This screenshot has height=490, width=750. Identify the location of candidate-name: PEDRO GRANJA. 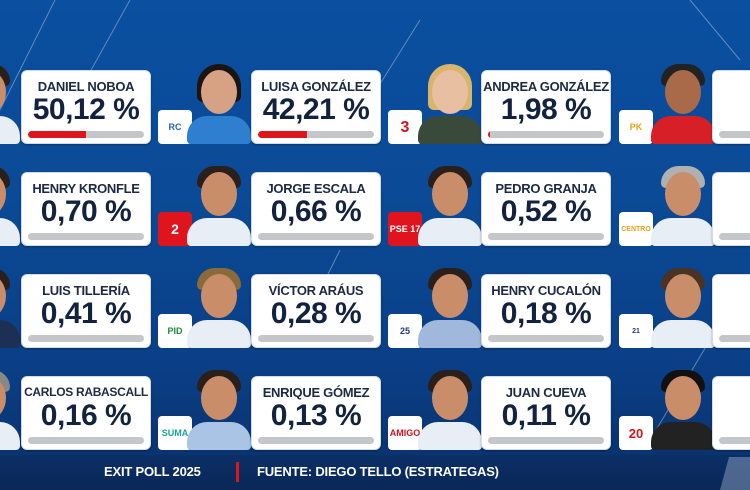
(546, 188).